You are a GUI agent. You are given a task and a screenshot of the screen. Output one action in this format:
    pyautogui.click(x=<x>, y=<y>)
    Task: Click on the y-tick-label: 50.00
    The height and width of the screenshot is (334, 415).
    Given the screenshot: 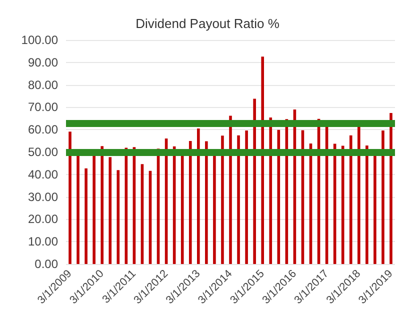 What is the action you would take?
    pyautogui.click(x=43, y=152)
    